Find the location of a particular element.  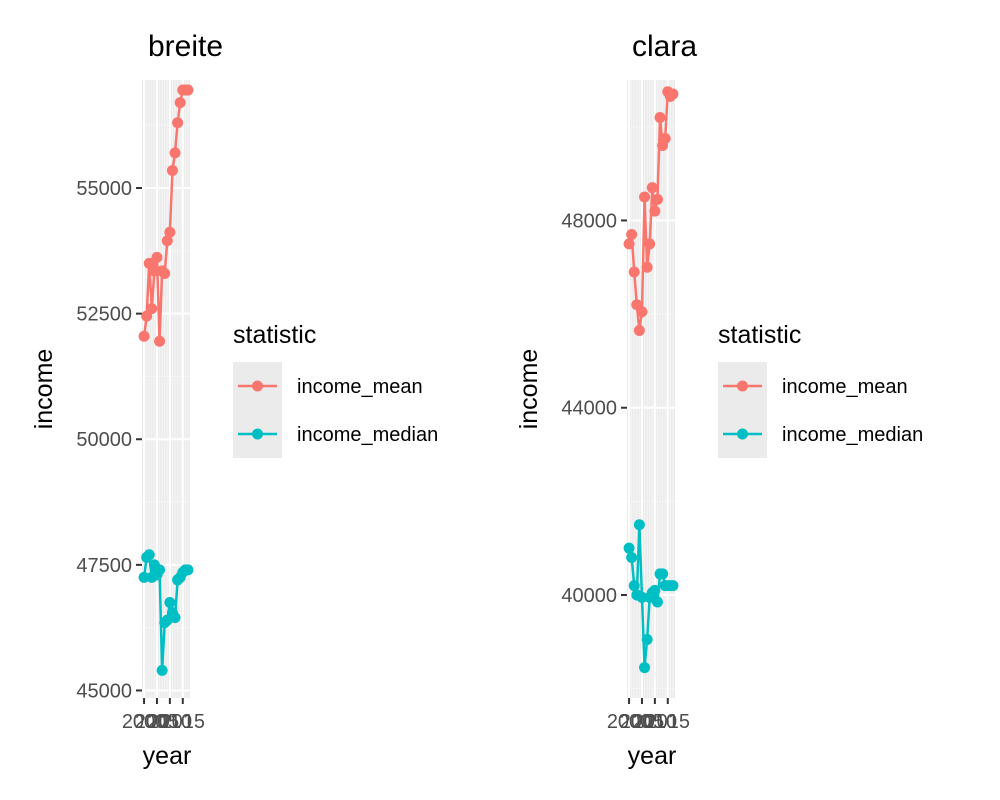

y-tick-label: 55000 is located at coordinates (104, 189).